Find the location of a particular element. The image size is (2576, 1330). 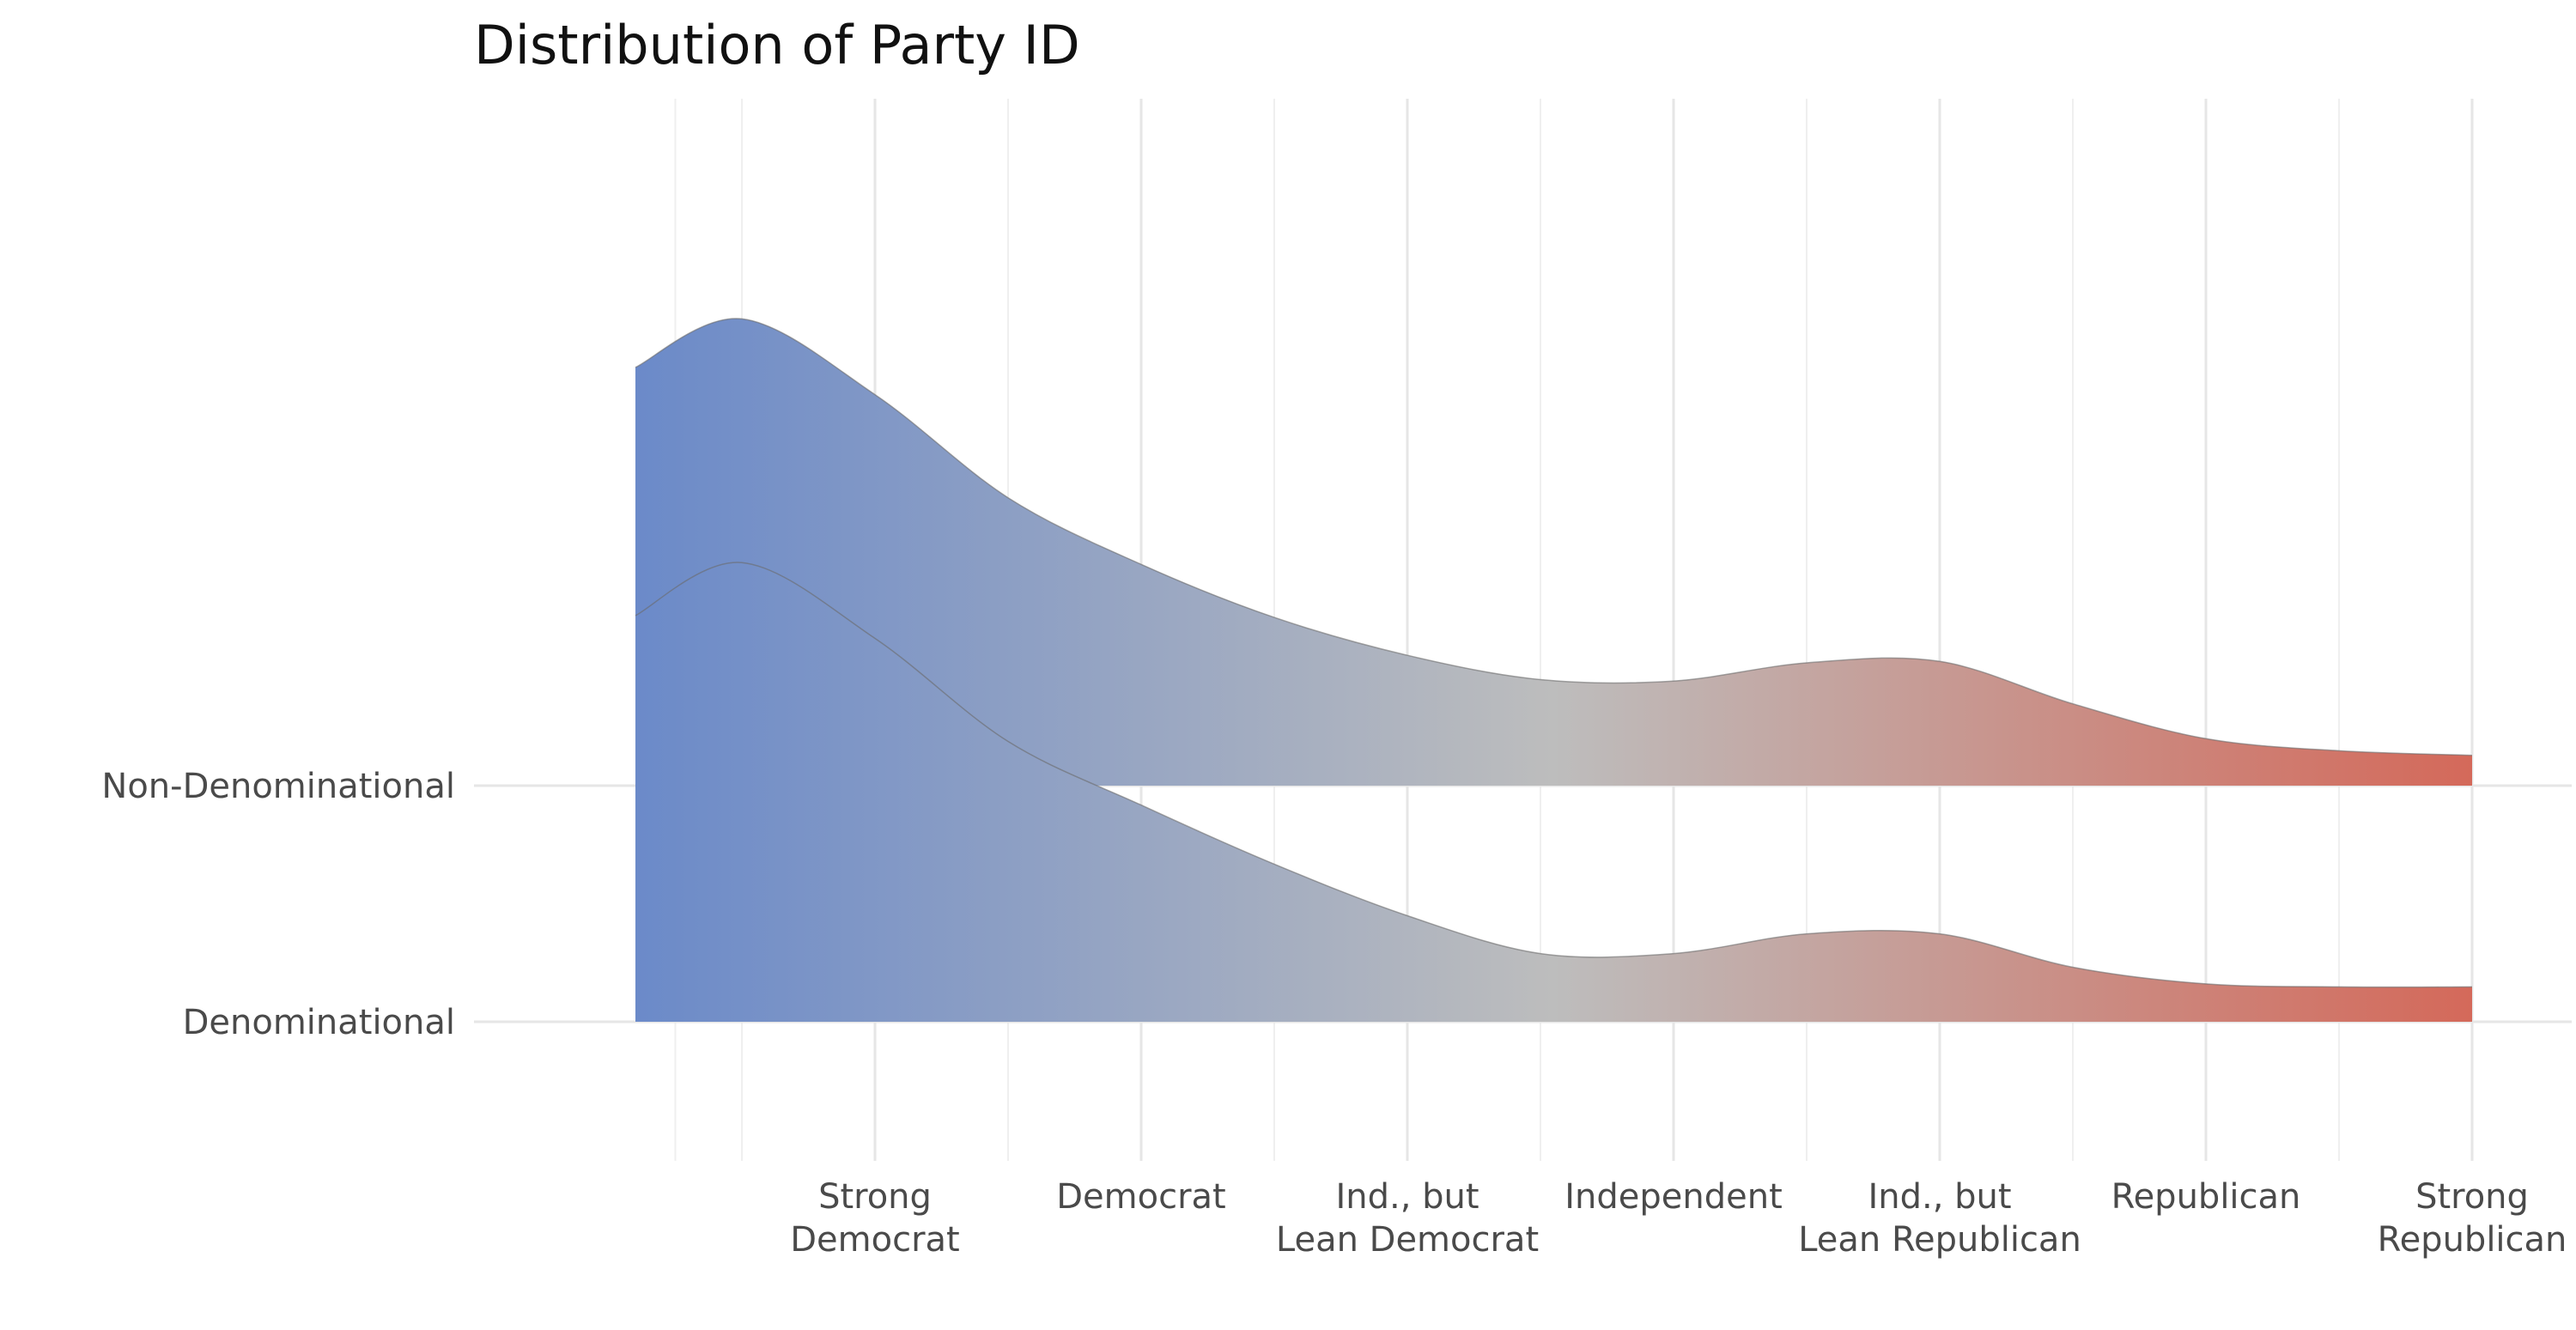

x-tick-label: Independent is located at coordinates (1674, 1197).